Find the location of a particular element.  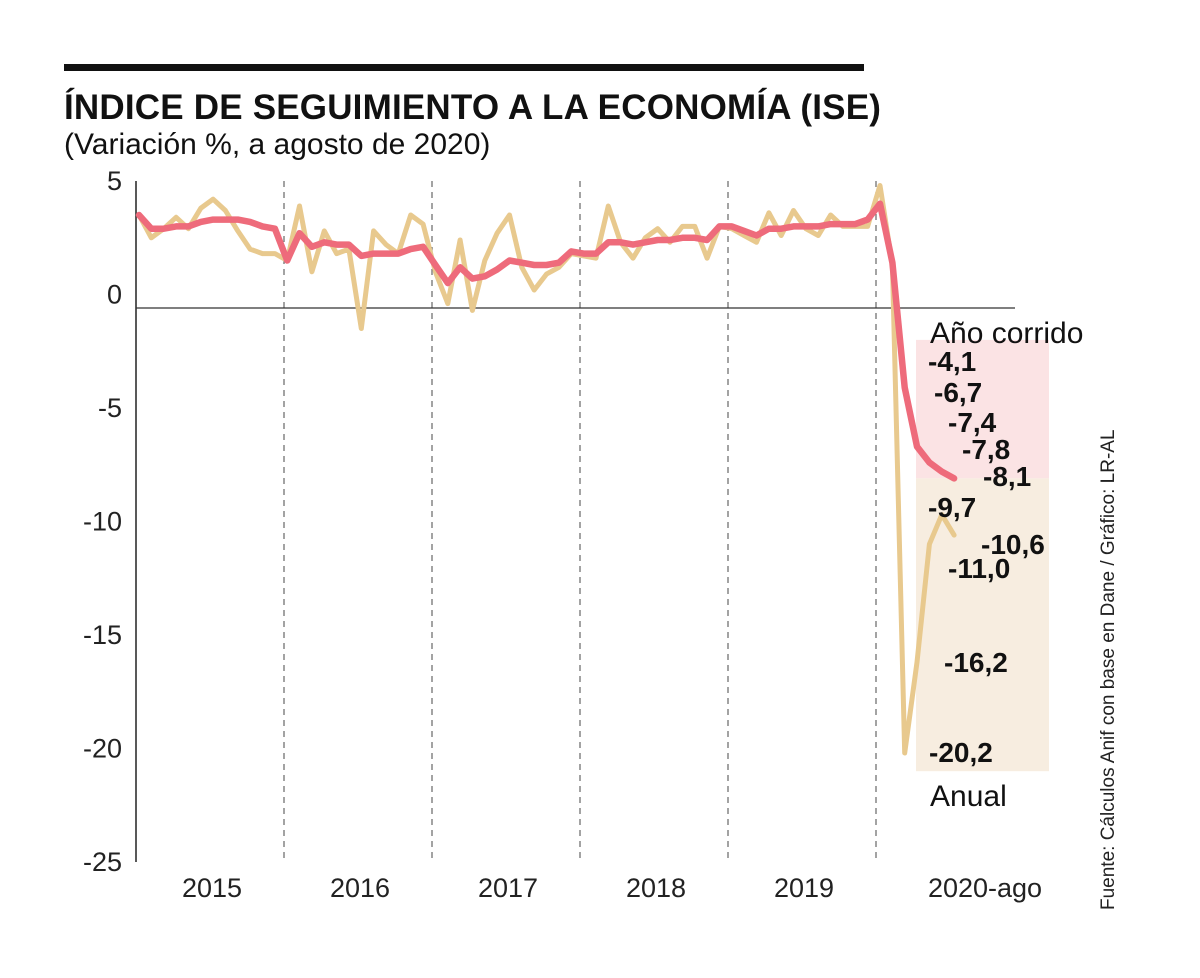

anual-data-label: -11,0 is located at coordinates (979, 568).